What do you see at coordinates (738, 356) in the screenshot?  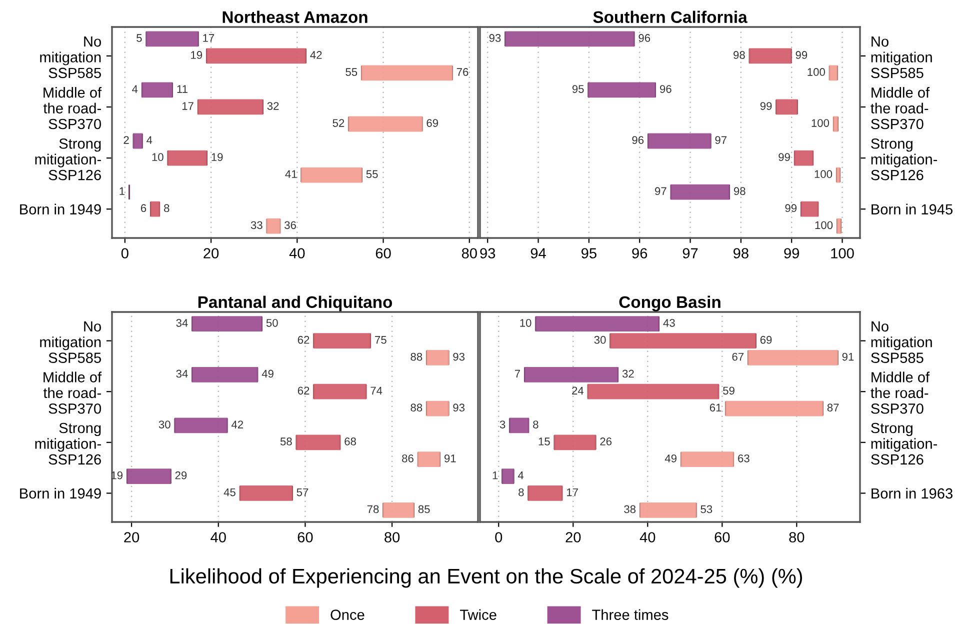 I see `text: 67` at bounding box center [738, 356].